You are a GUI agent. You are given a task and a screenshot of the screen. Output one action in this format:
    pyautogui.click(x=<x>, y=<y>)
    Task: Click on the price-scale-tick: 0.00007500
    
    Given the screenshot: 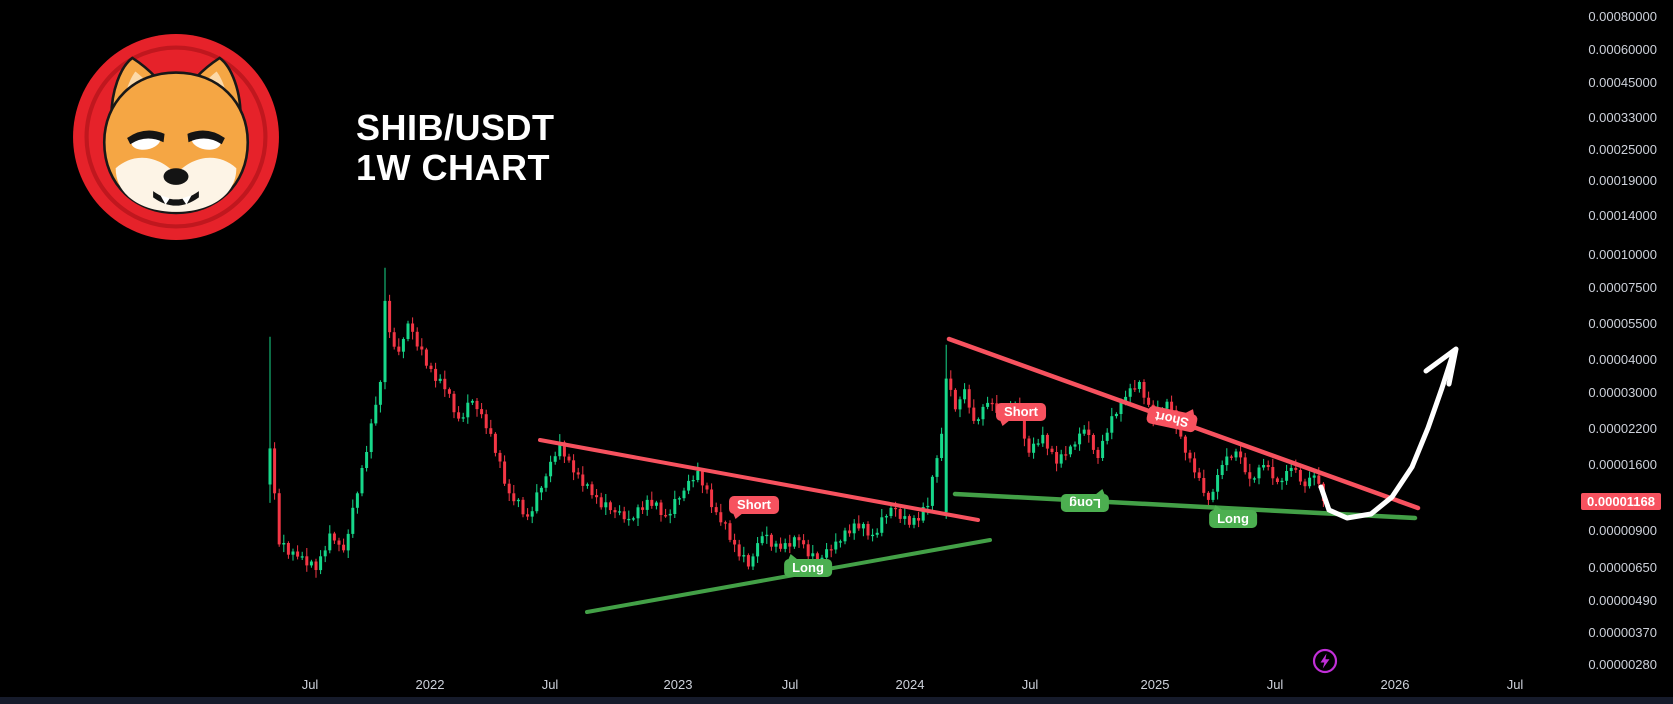 What is the action you would take?
    pyautogui.click(x=1622, y=287)
    